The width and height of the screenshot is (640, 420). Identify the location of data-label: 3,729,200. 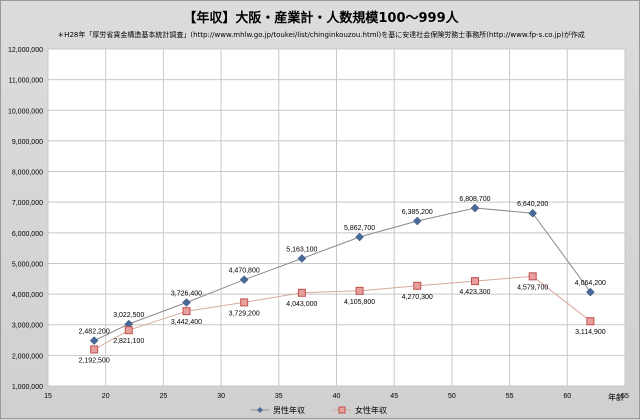
(244, 313).